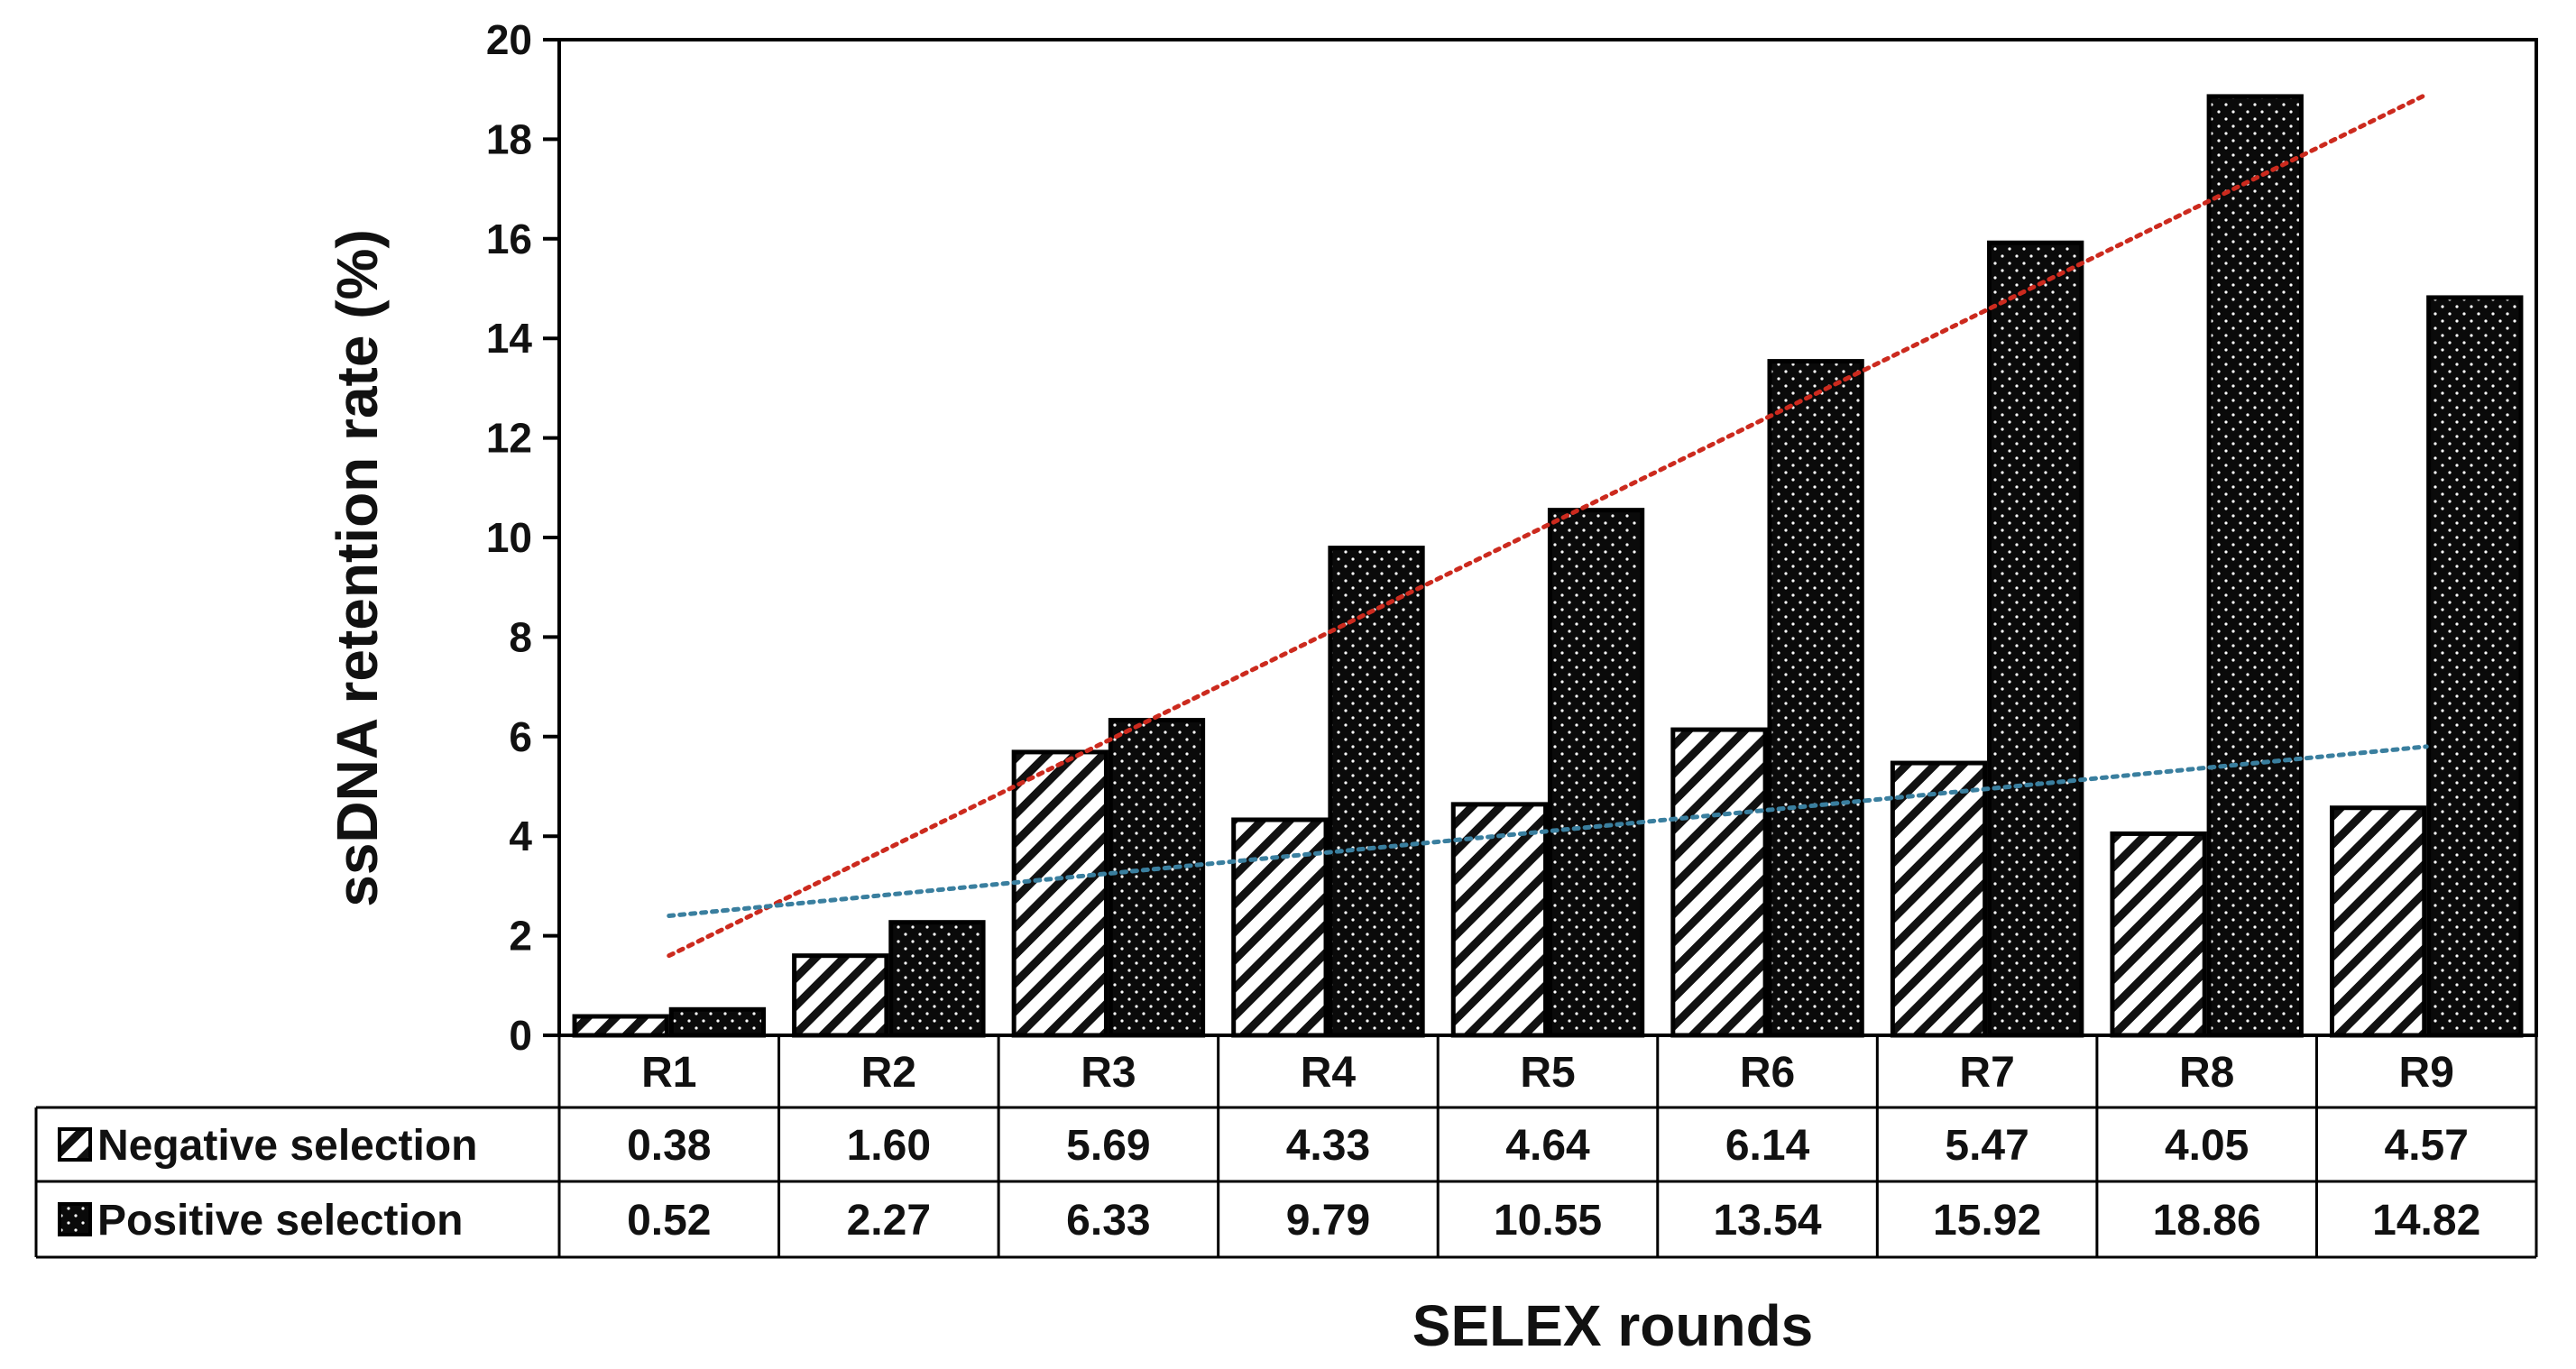  I want to click on category-label-r6: R6, so click(1768, 1073).